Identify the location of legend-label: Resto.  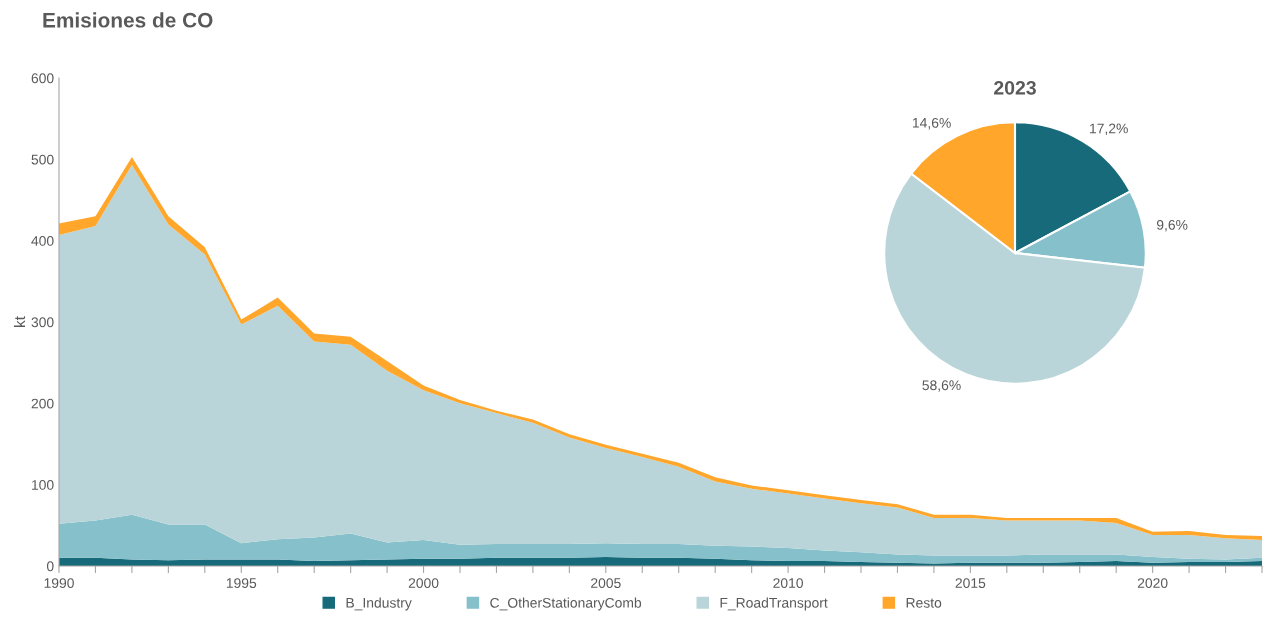
(924, 603).